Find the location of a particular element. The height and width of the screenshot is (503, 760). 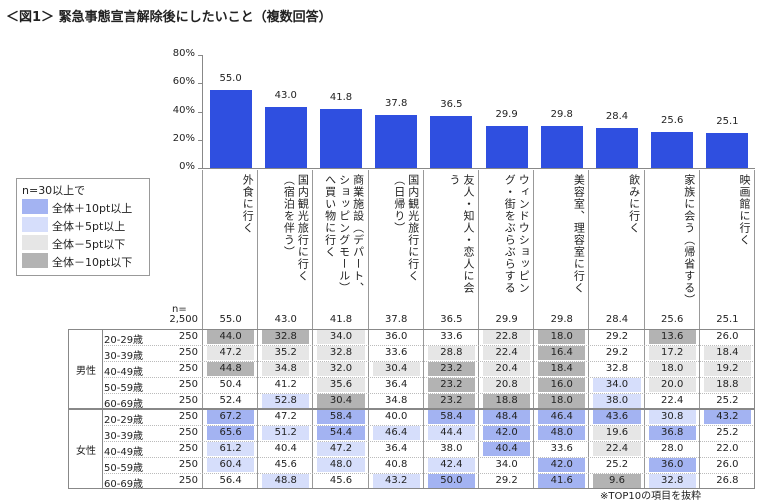

value-label: 28.4 is located at coordinates (617, 116).